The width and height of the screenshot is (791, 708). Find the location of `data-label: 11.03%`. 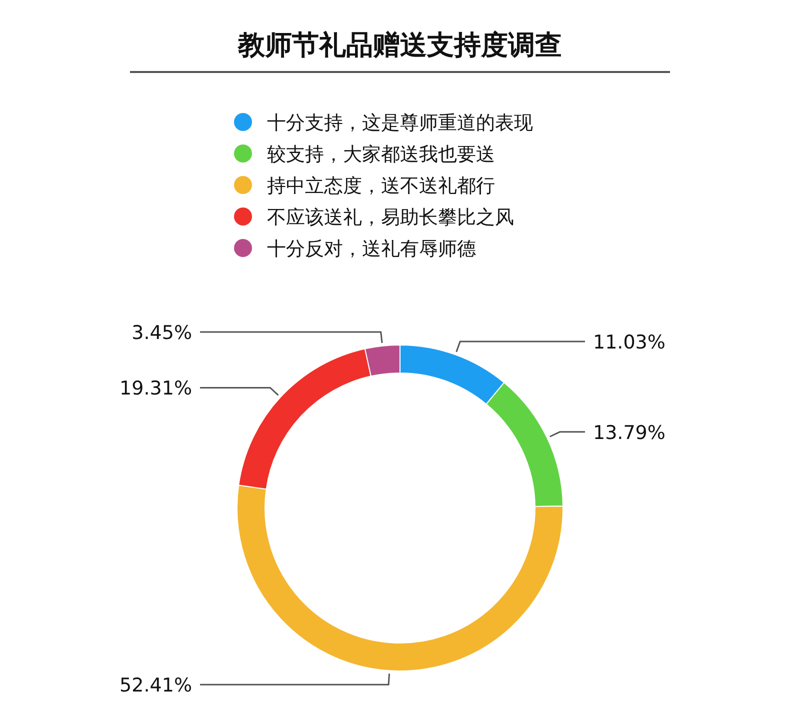

data-label: 11.03% is located at coordinates (629, 343).